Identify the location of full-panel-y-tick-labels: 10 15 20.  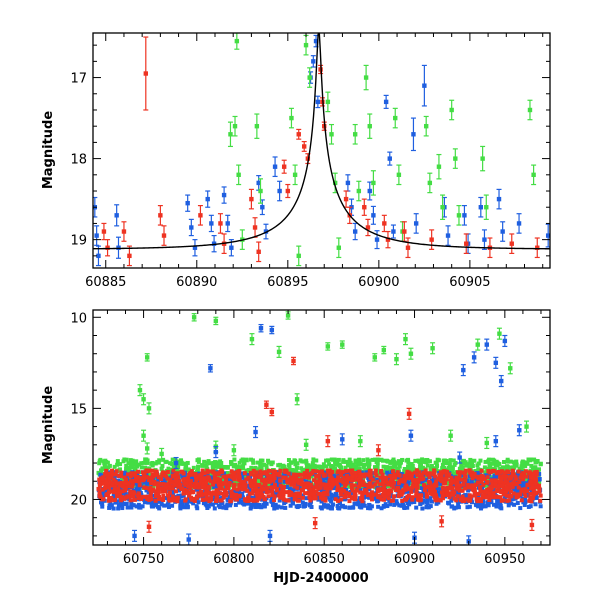
(78, 409).